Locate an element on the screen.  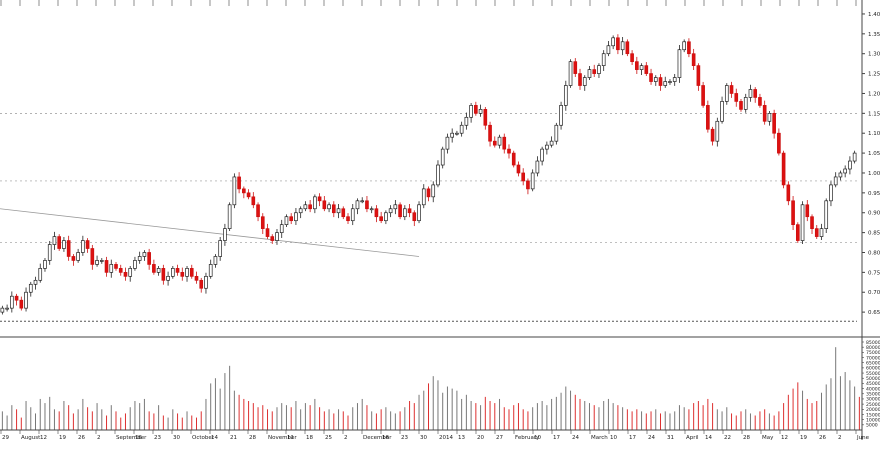
volume-tick-label: 60000 is located at coordinates (873, 369).